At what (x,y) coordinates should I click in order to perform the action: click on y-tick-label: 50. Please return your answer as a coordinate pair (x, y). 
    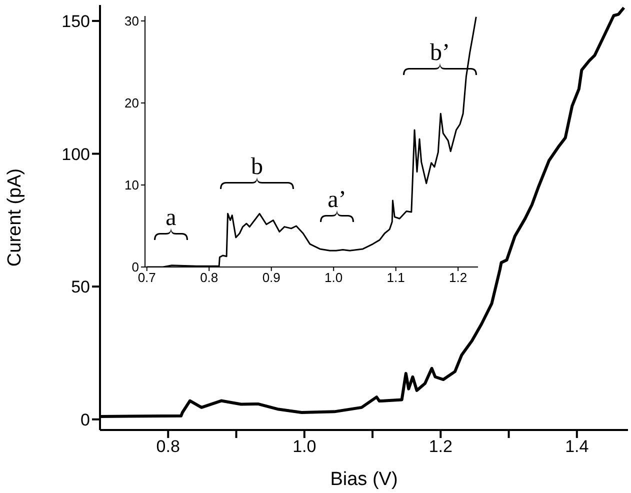
    Looking at the image, I should click on (80, 287).